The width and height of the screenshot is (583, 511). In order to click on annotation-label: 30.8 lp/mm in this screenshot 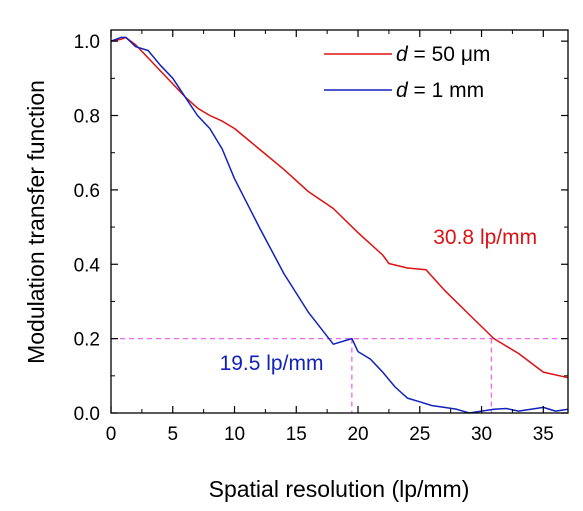, I will do `click(485, 237)`.